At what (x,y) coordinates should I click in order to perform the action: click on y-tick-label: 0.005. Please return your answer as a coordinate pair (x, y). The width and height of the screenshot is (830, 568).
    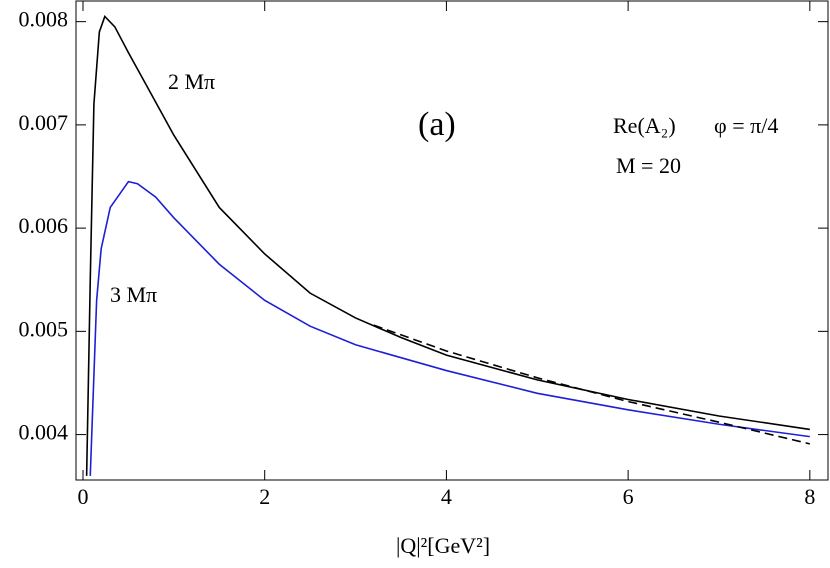
    Looking at the image, I should click on (44, 328).